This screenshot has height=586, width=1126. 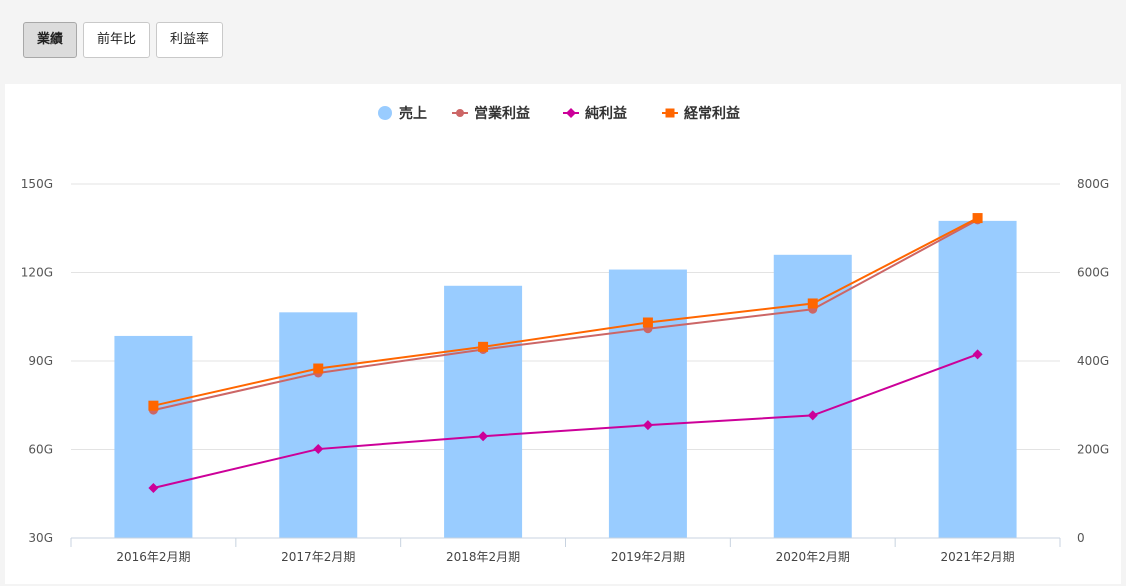 What do you see at coordinates (1093, 450) in the screenshot?
I see `right-axis-tick-label: 200G` at bounding box center [1093, 450].